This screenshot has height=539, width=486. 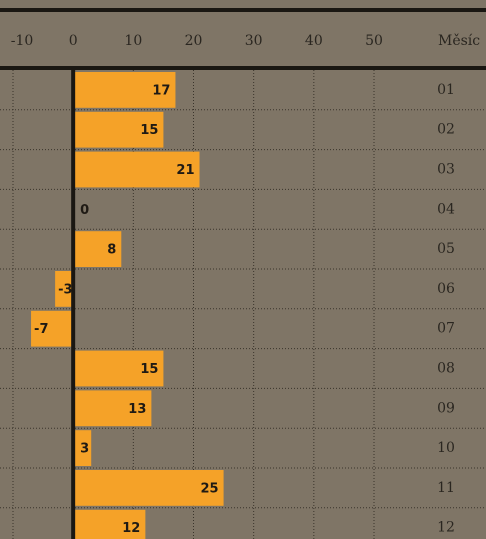 What do you see at coordinates (446, 170) in the screenshot?
I see `category-label: 03` at bounding box center [446, 170].